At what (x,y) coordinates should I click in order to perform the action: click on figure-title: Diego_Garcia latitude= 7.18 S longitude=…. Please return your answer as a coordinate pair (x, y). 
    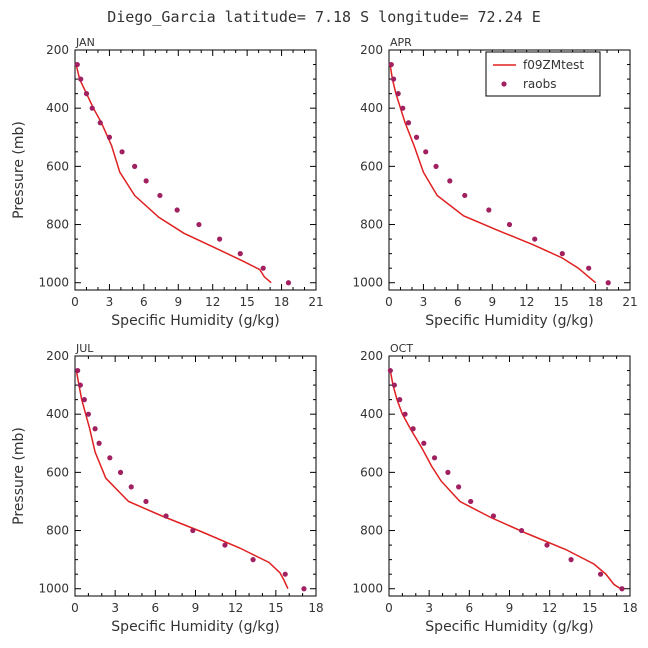
    Looking at the image, I should click on (323, 17).